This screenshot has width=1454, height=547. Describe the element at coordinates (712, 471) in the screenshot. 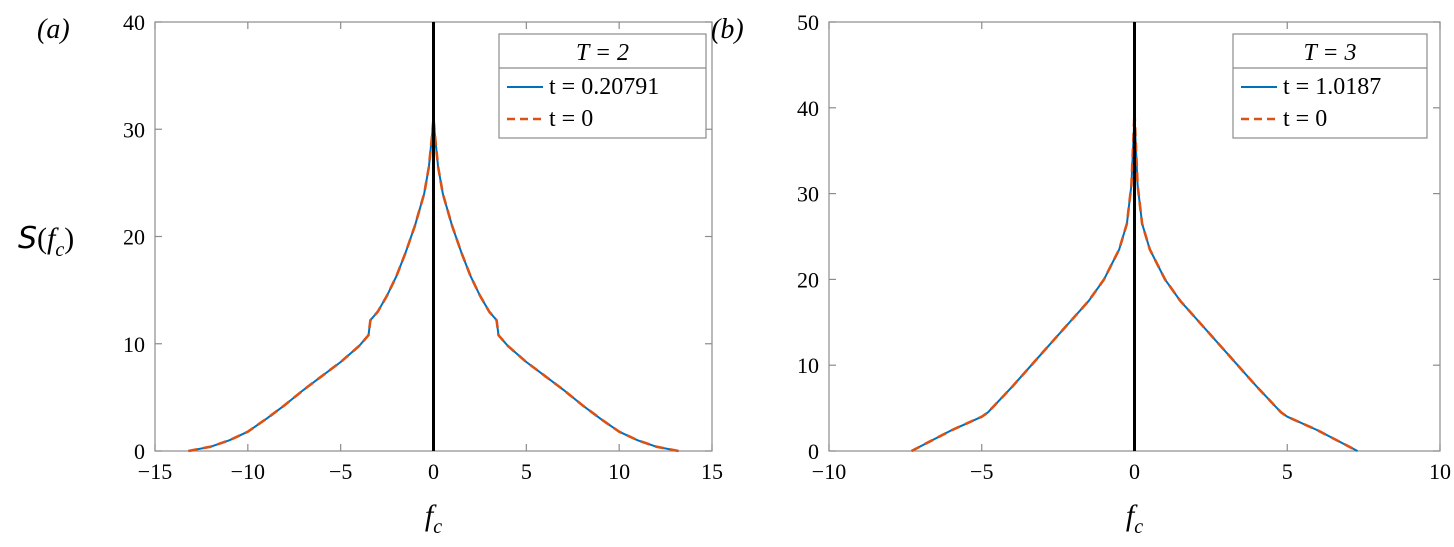

I see `x-tick-label: 15` at that location.